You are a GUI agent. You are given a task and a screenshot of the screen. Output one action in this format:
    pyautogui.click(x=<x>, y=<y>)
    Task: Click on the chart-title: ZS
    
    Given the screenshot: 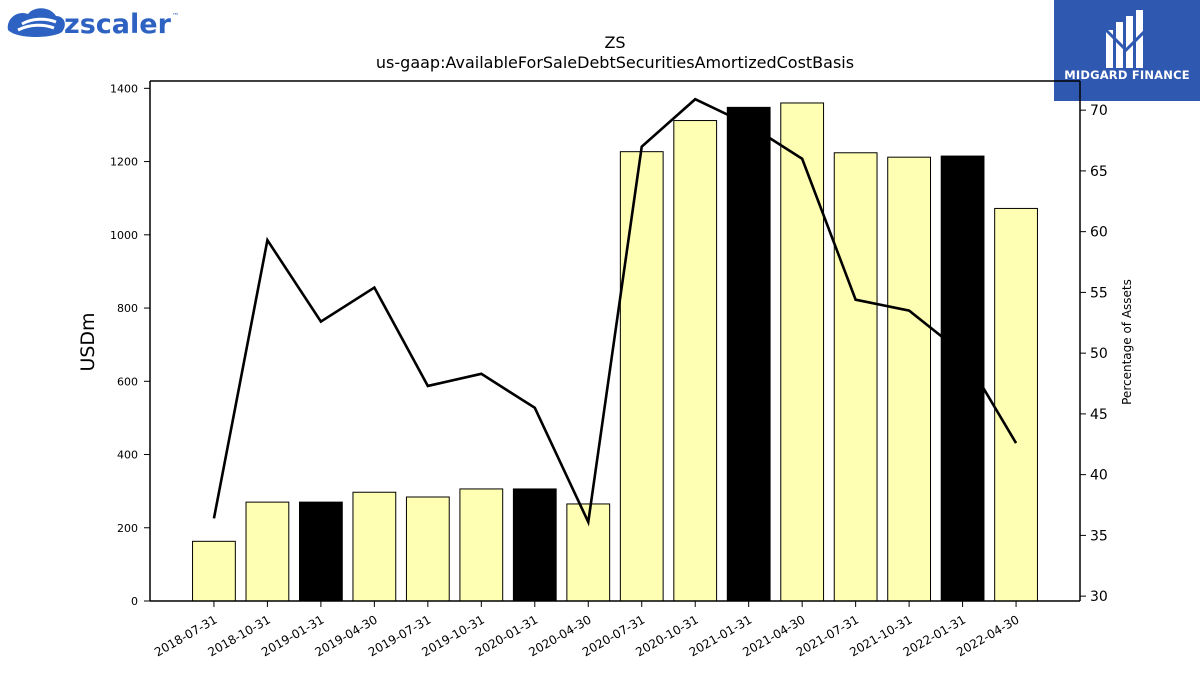 What is the action you would take?
    pyautogui.click(x=614, y=42)
    